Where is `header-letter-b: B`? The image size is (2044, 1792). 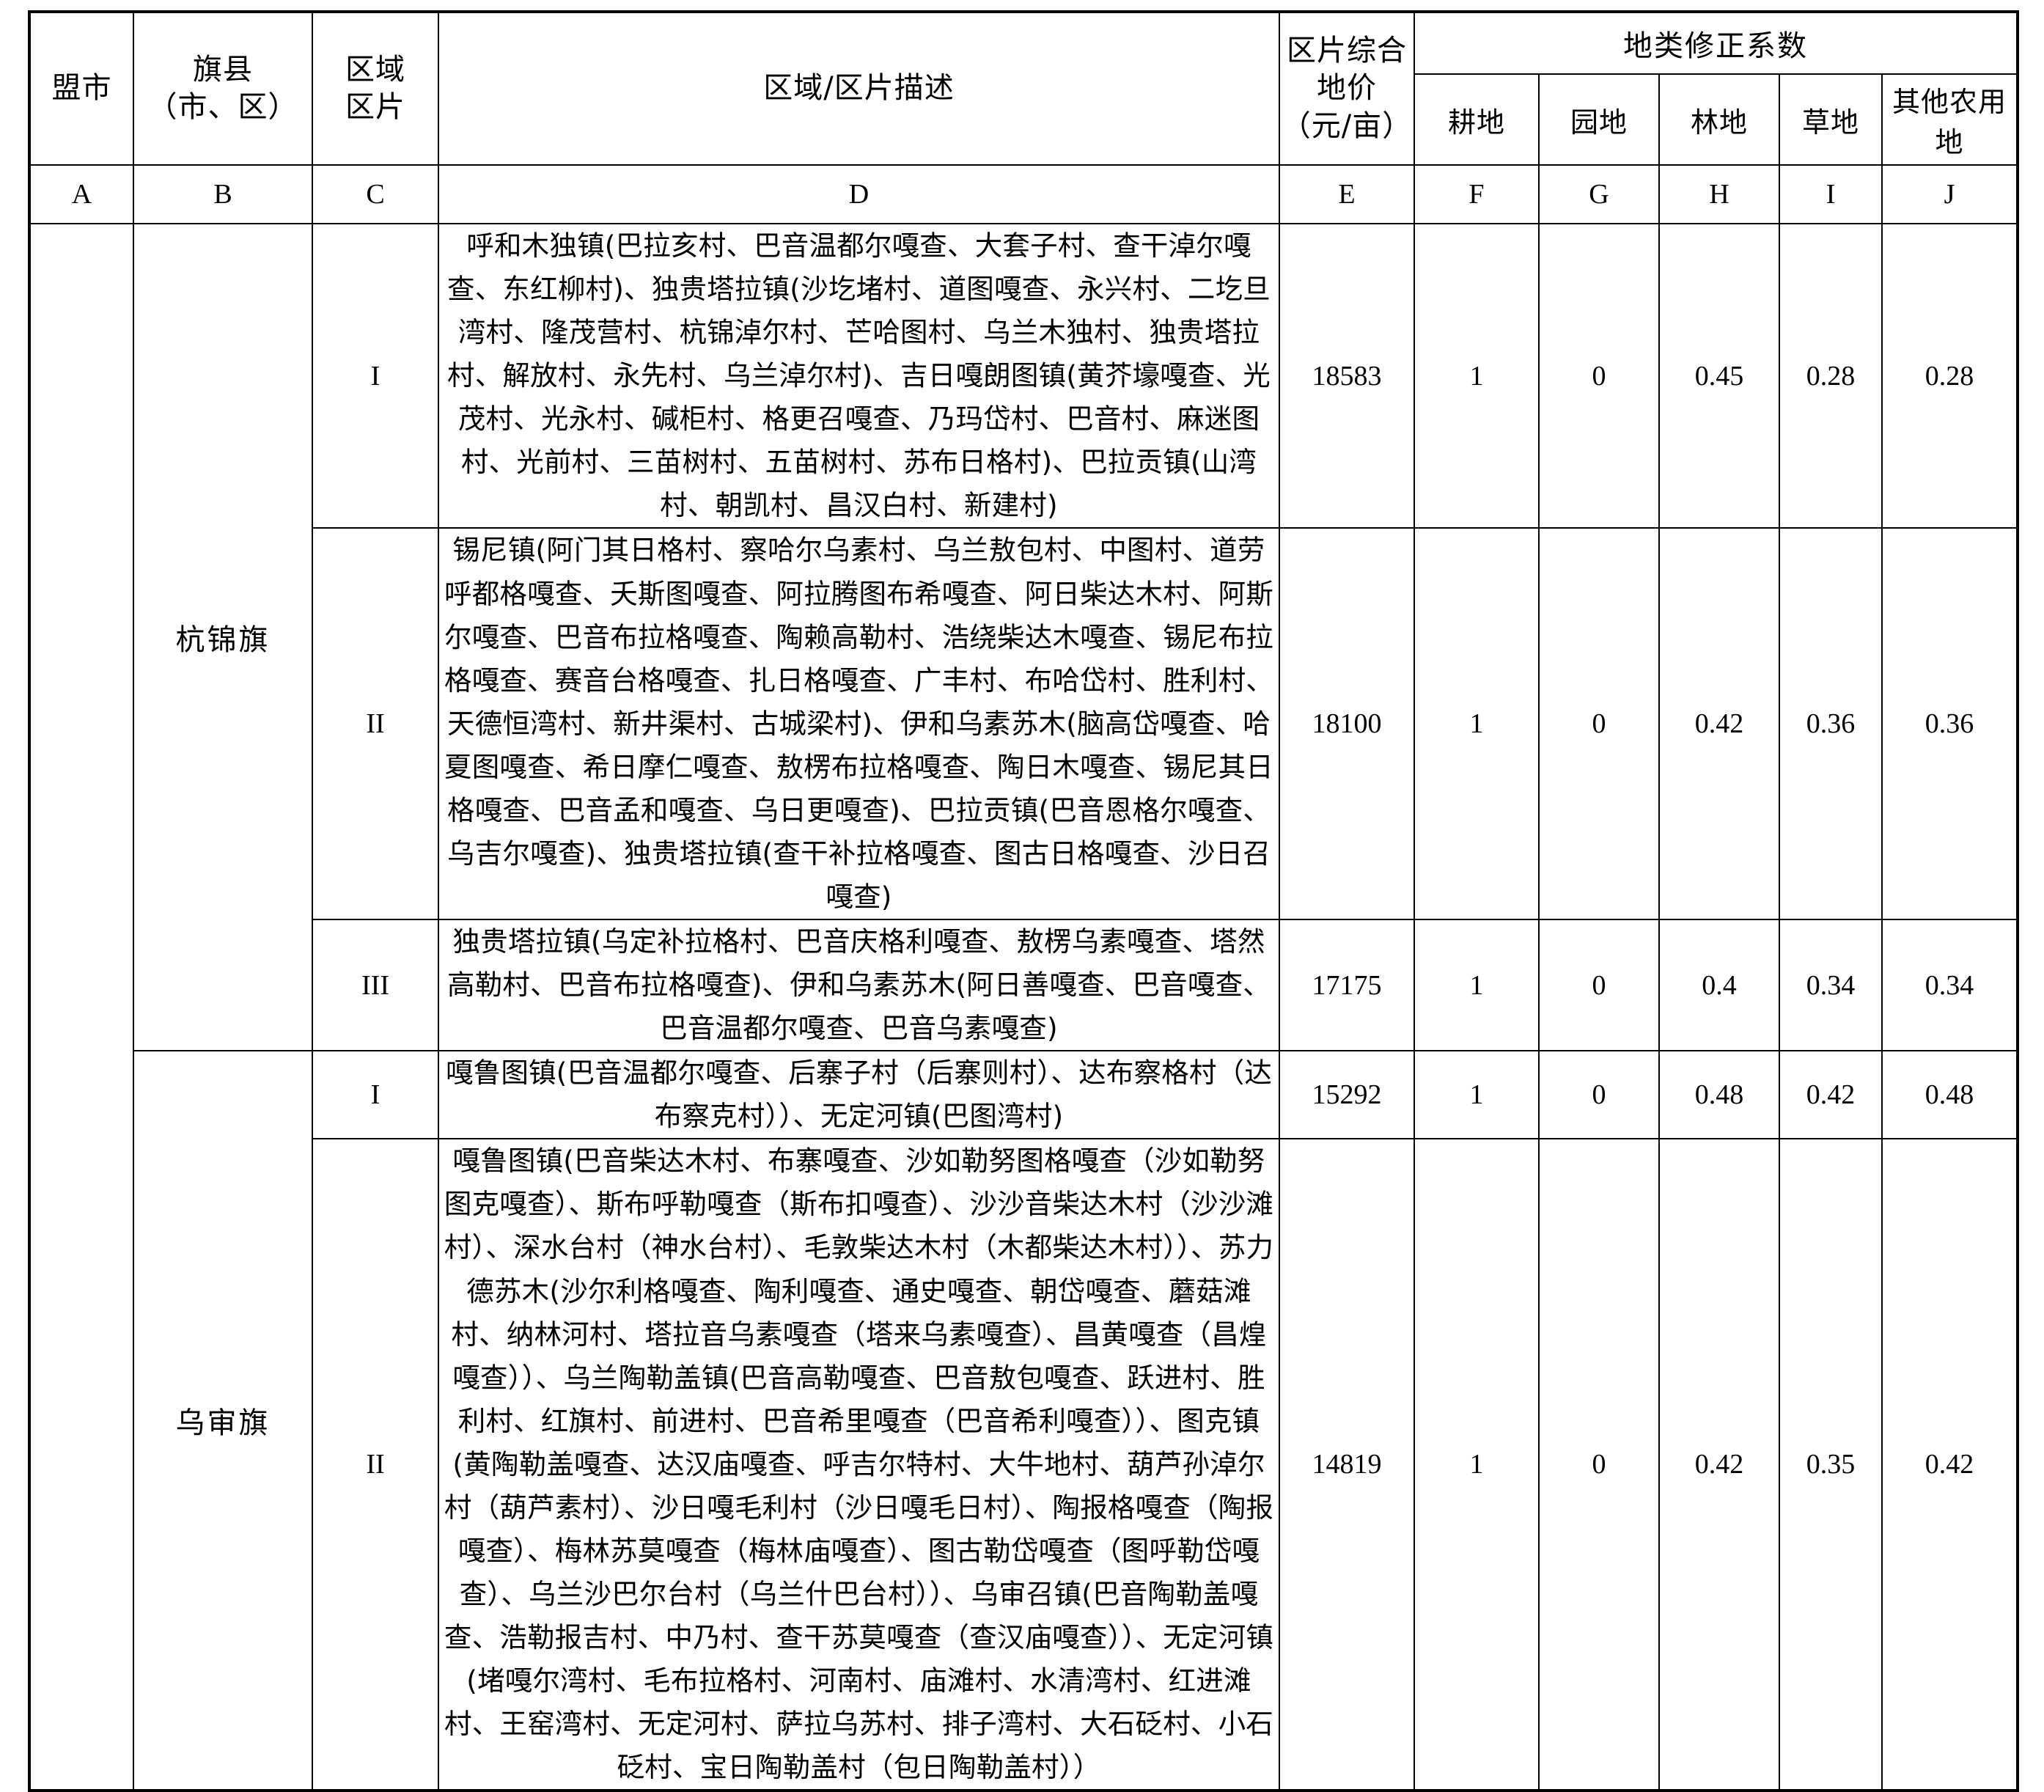 header-letter-b: B is located at coordinates (223, 194).